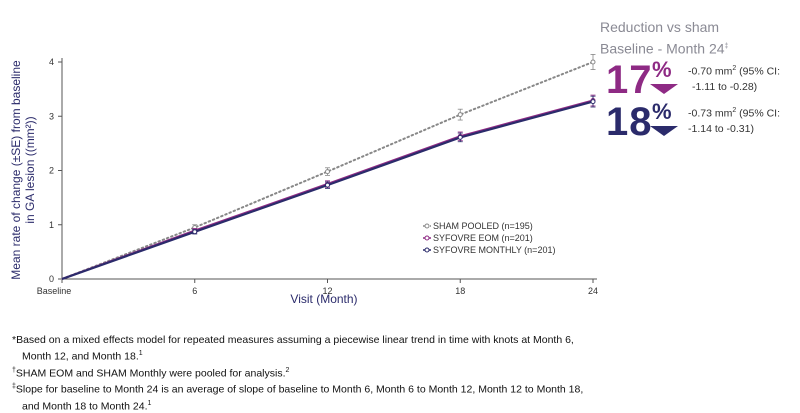  Describe the element at coordinates (727, 46) in the screenshot. I see `panel-title-sup: ‡` at that location.